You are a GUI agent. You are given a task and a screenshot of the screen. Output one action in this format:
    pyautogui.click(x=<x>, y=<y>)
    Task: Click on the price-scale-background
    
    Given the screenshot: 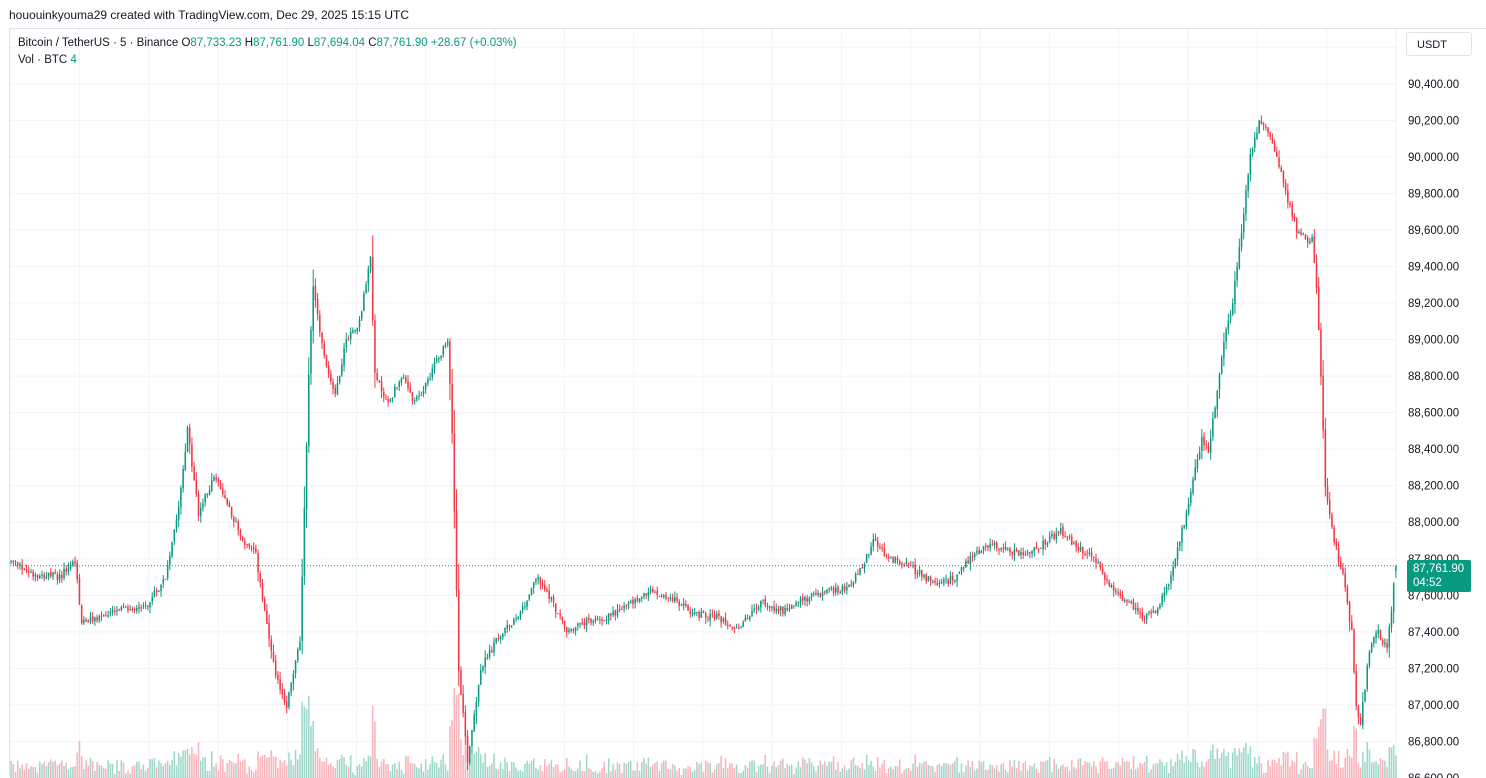 What is the action you would take?
    pyautogui.click(x=1441, y=403)
    